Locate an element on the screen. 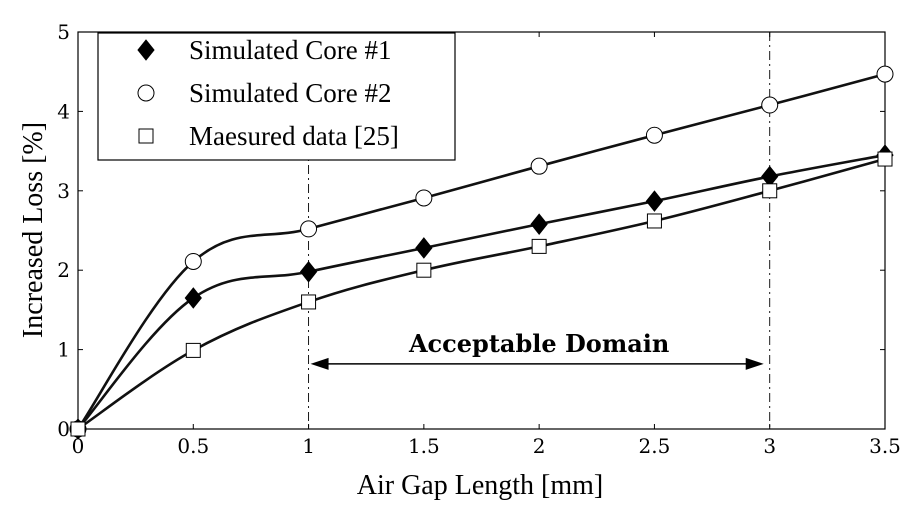 This screenshot has width=906, height=509. legend-item: Maesured data [25] is located at coordinates (268, 136).